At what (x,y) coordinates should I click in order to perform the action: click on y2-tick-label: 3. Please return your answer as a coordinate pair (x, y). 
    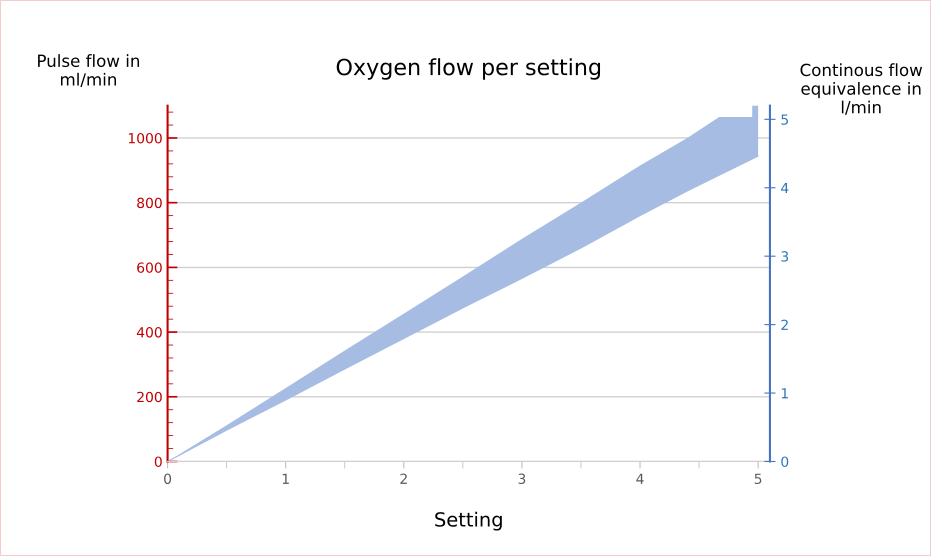
    Looking at the image, I should click on (784, 256).